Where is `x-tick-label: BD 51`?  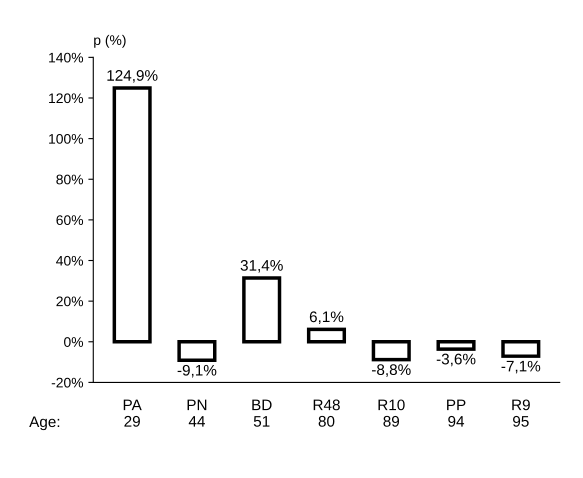
x-tick-label: BD 51 is located at coordinates (262, 413).